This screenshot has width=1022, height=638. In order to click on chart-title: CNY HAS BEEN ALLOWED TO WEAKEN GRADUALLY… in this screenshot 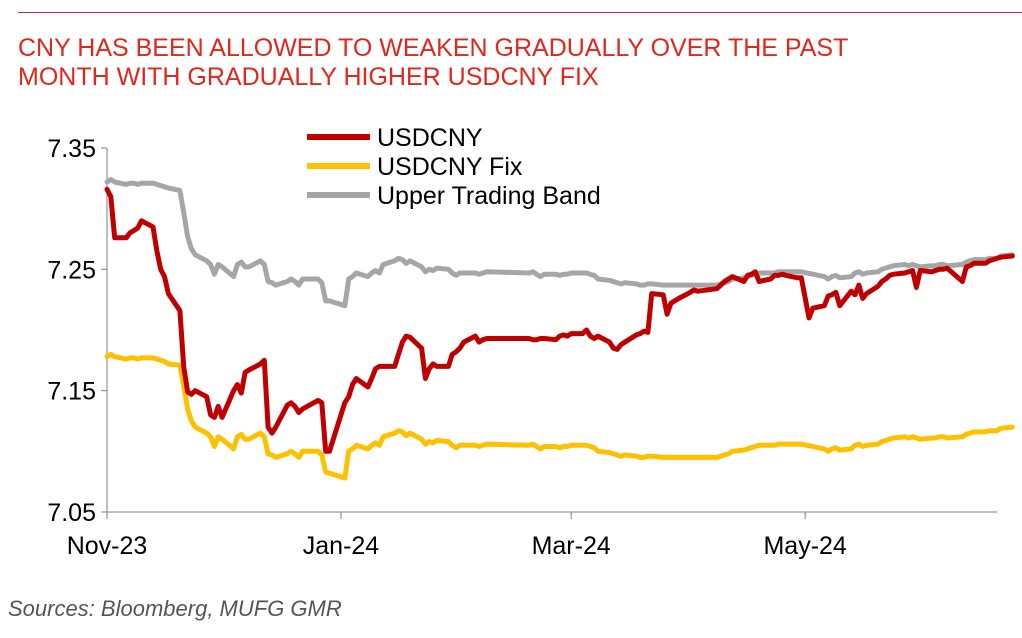, I will do `click(513, 63)`.